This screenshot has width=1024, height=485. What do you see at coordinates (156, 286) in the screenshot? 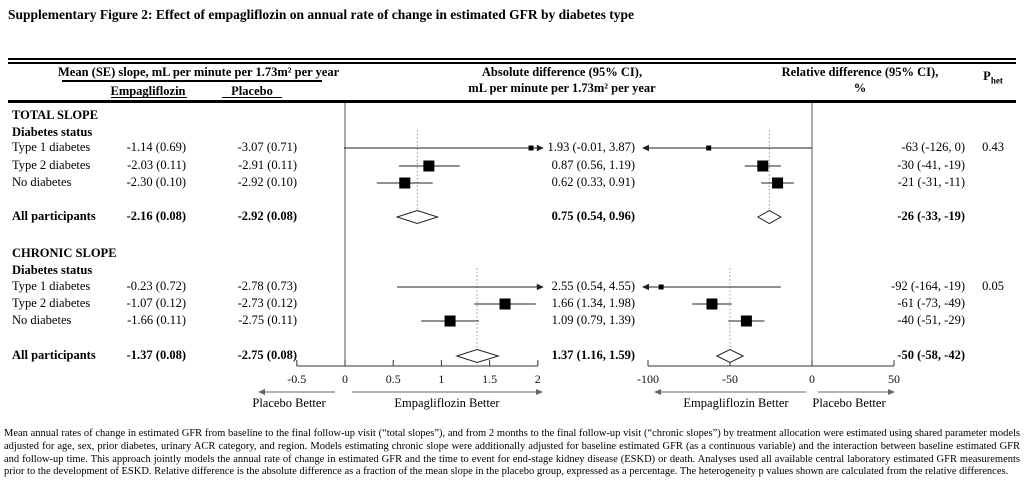
I see `row-cell-empa: -0.23 (0.72)` at bounding box center [156, 286].